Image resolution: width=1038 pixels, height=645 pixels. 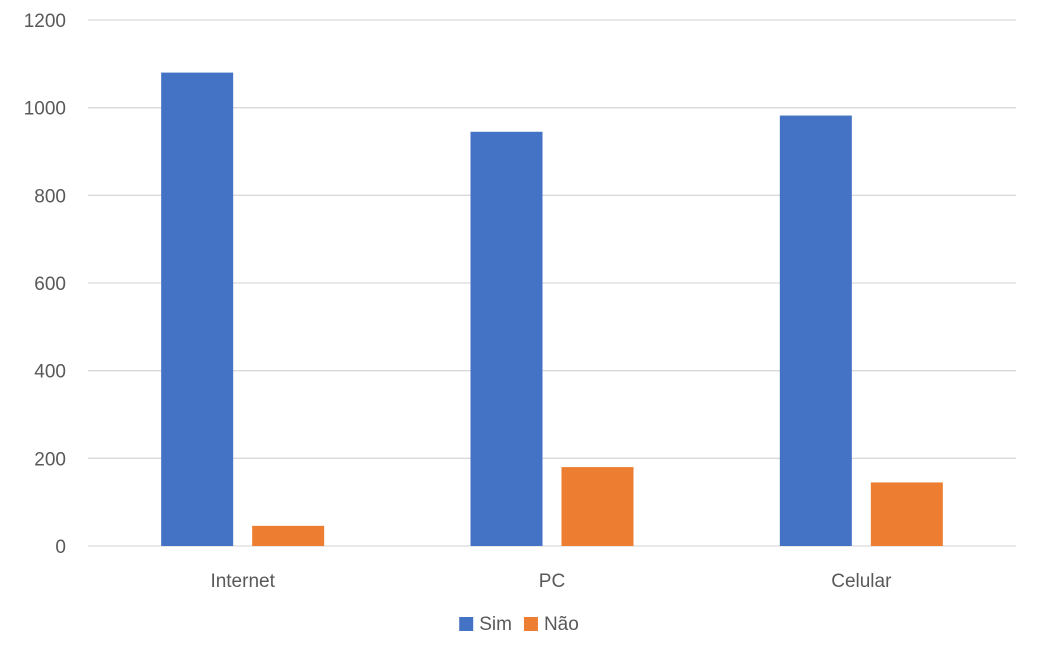 What do you see at coordinates (519, 624) in the screenshot?
I see `legend: Sim Não` at bounding box center [519, 624].